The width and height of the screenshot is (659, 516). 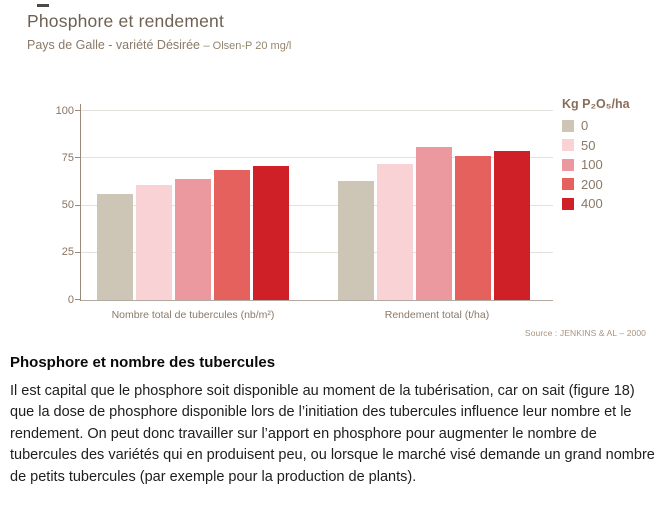 What do you see at coordinates (154, 242) in the screenshot?
I see `bar-50kg-tubercules` at bounding box center [154, 242].